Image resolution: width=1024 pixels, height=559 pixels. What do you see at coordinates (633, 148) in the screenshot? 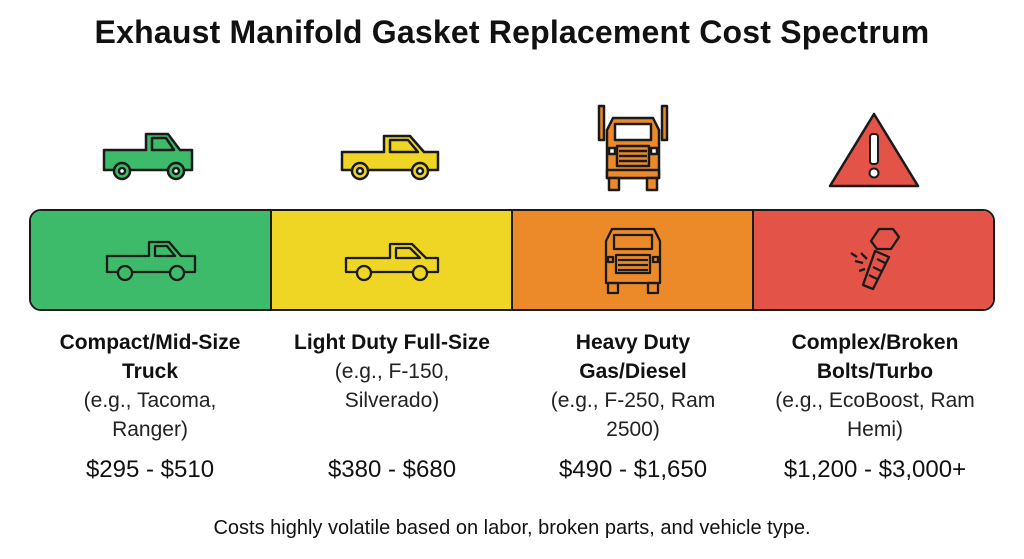
I see `orange-semi-truck-icon` at bounding box center [633, 148].